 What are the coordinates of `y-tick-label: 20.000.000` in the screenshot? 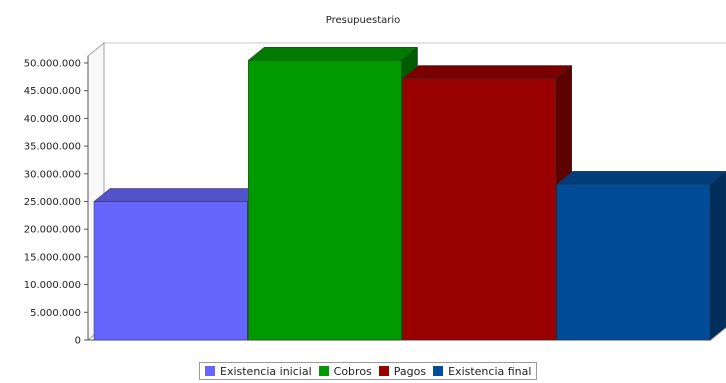 It's located at (52, 230).